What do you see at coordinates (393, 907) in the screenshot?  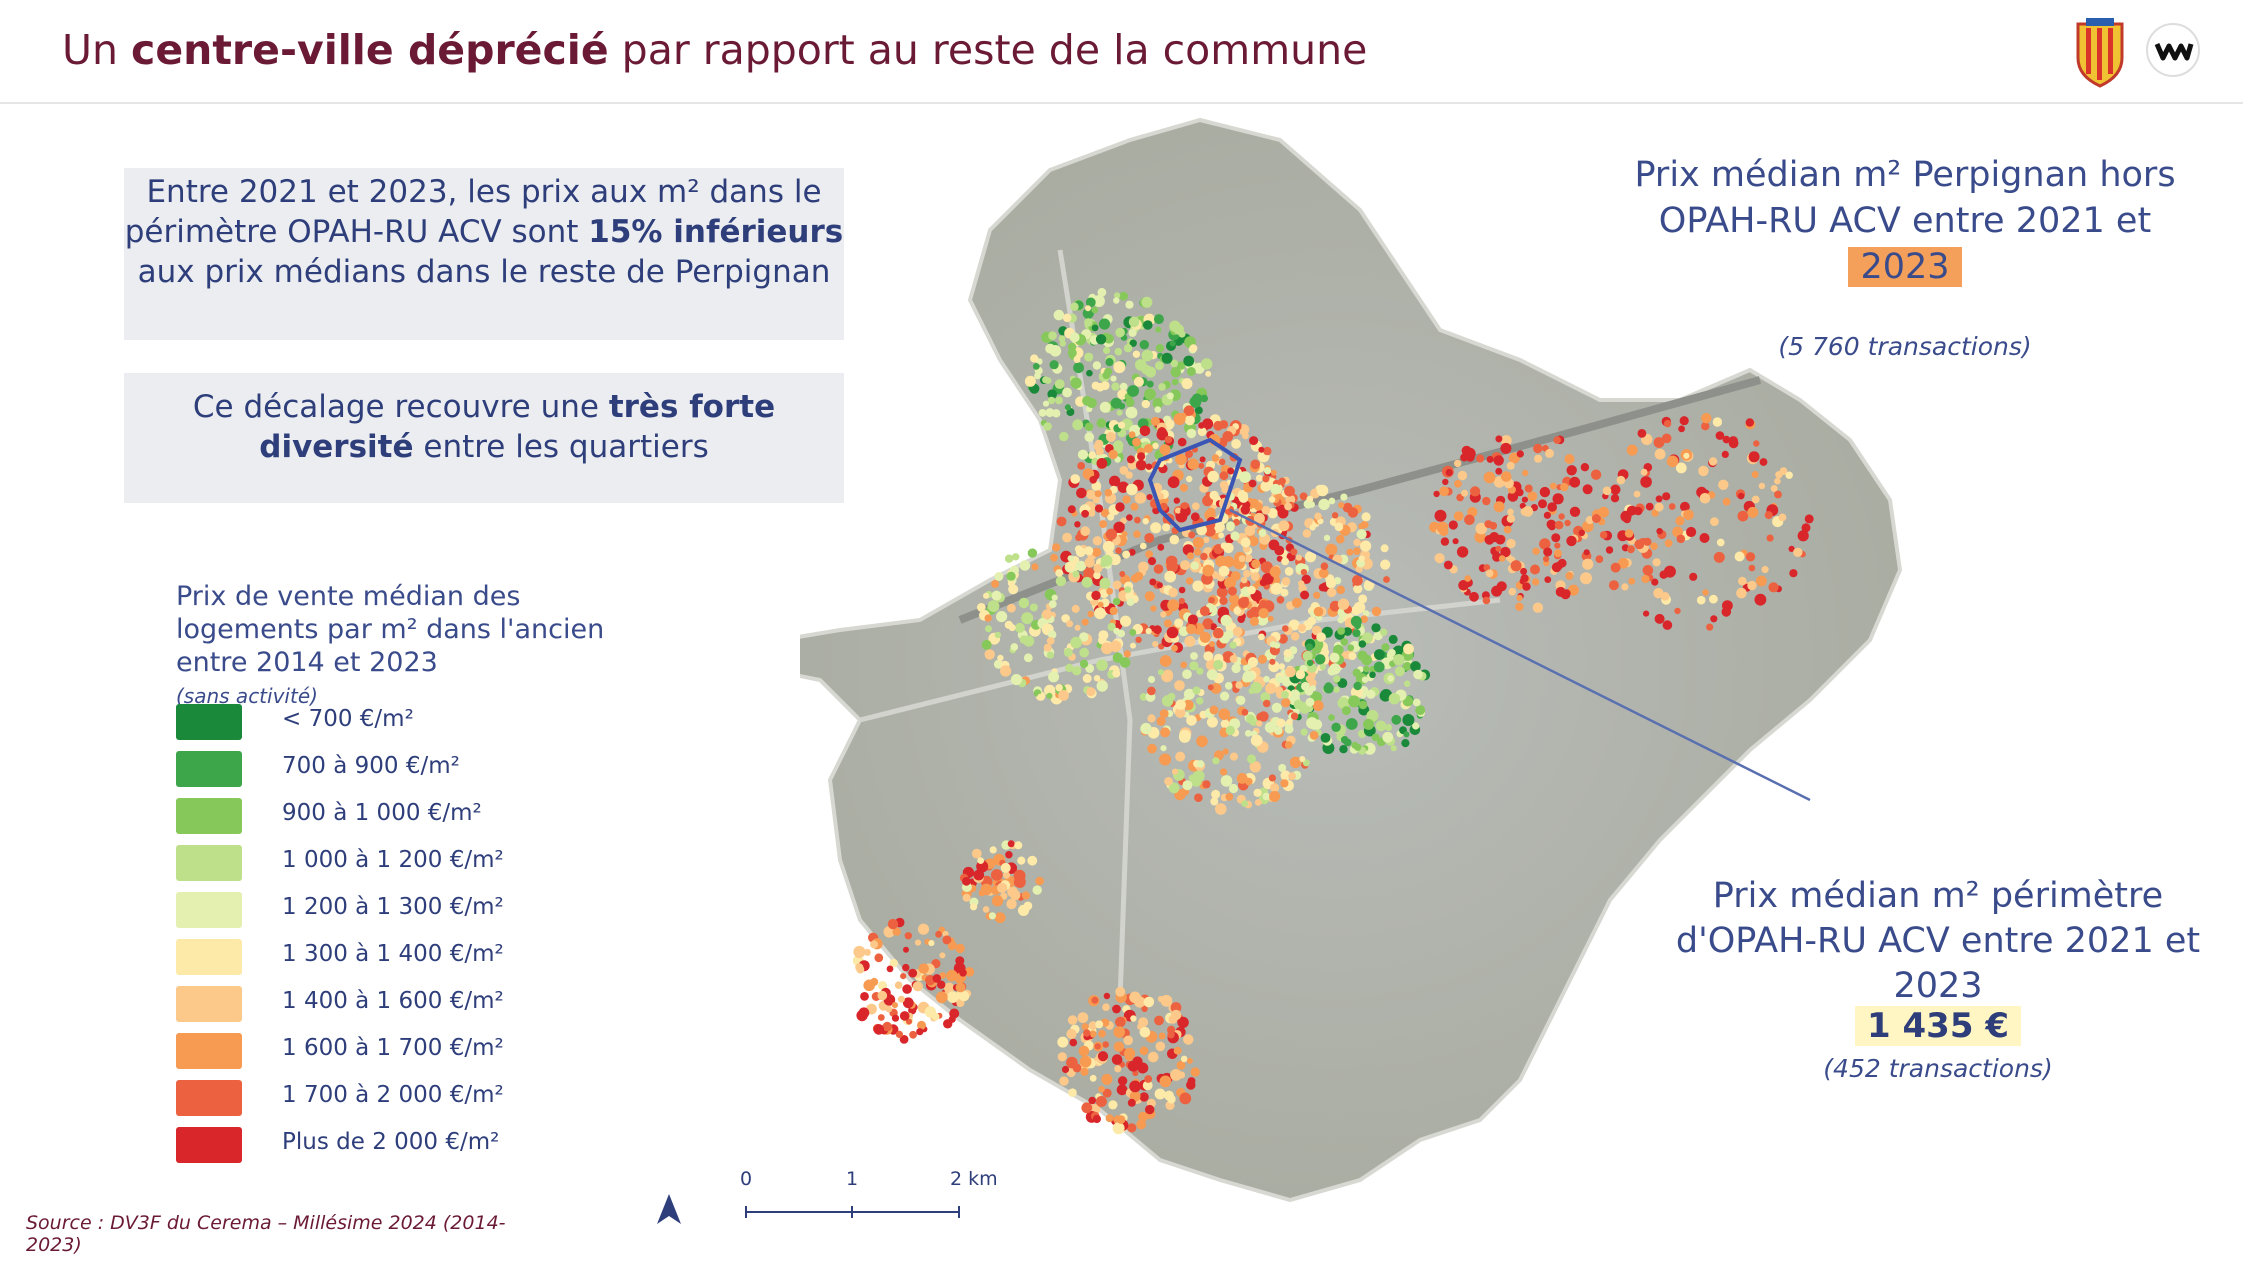 I see `legend-label: 1 200 à 1 300 €/m²` at bounding box center [393, 907].